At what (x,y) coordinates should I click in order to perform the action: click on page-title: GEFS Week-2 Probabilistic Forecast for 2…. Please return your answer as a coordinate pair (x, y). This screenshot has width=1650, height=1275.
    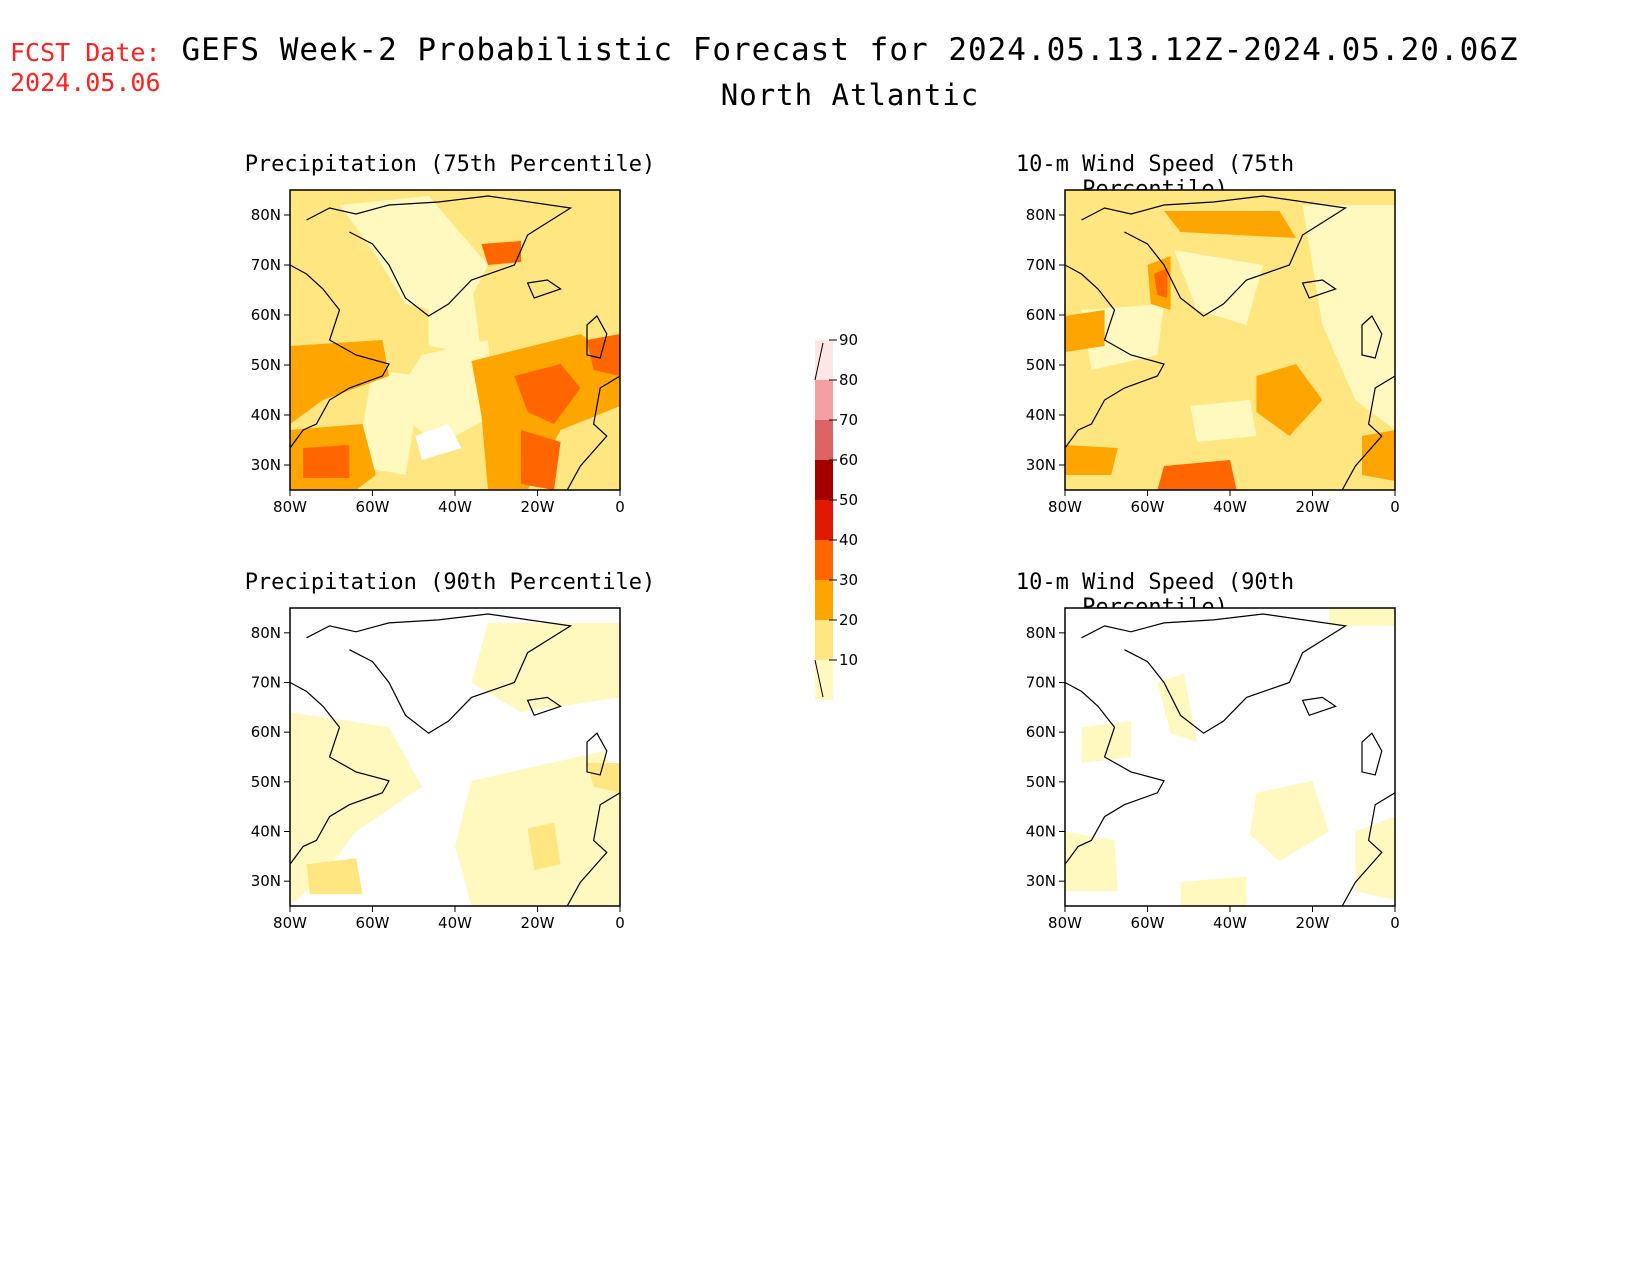
    Looking at the image, I should click on (850, 50).